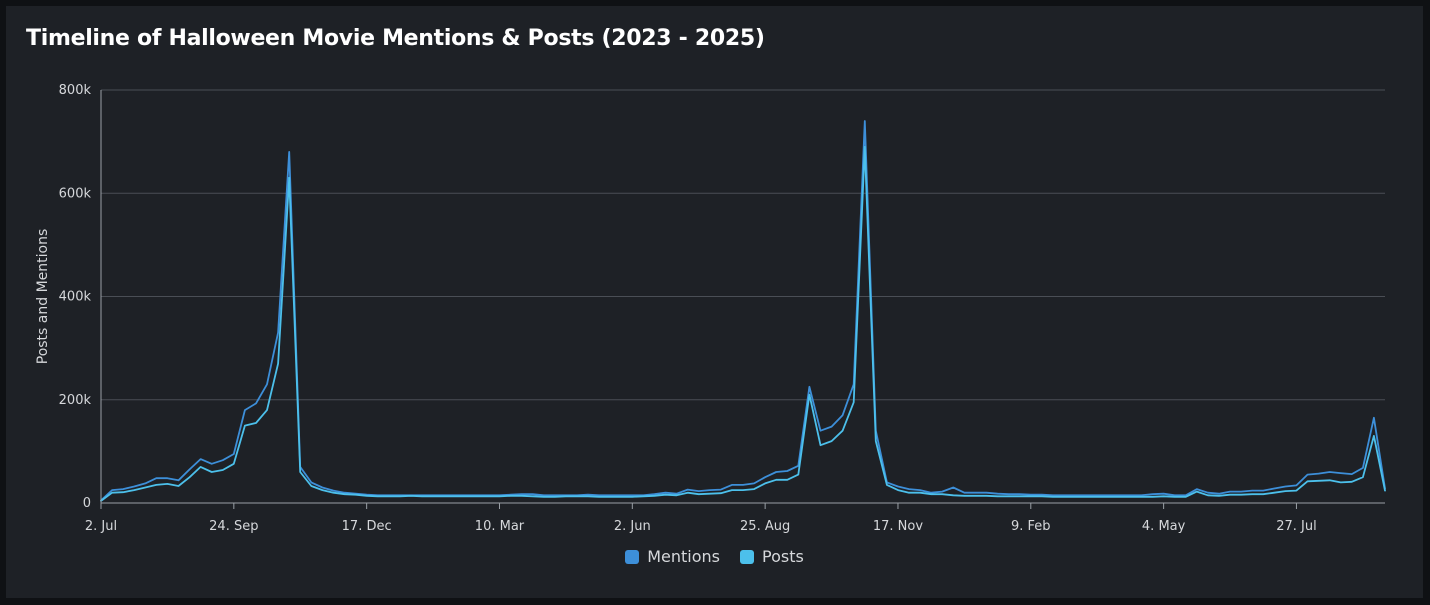 The image size is (1430, 605). Describe the element at coordinates (101, 526) in the screenshot. I see `x-tick-label: 2. Jul` at that location.